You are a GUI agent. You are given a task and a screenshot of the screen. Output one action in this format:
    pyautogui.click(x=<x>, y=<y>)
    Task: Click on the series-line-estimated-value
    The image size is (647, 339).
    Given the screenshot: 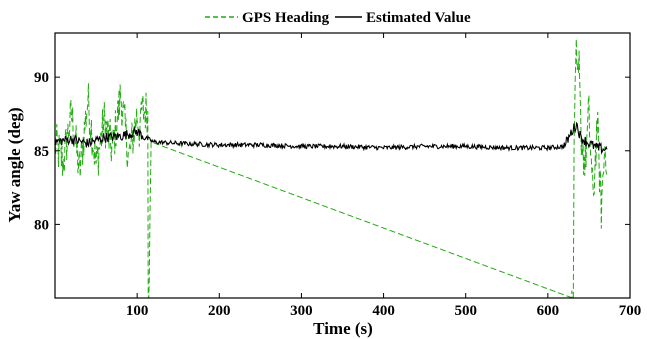 What is the action you would take?
    pyautogui.click(x=331, y=138)
    